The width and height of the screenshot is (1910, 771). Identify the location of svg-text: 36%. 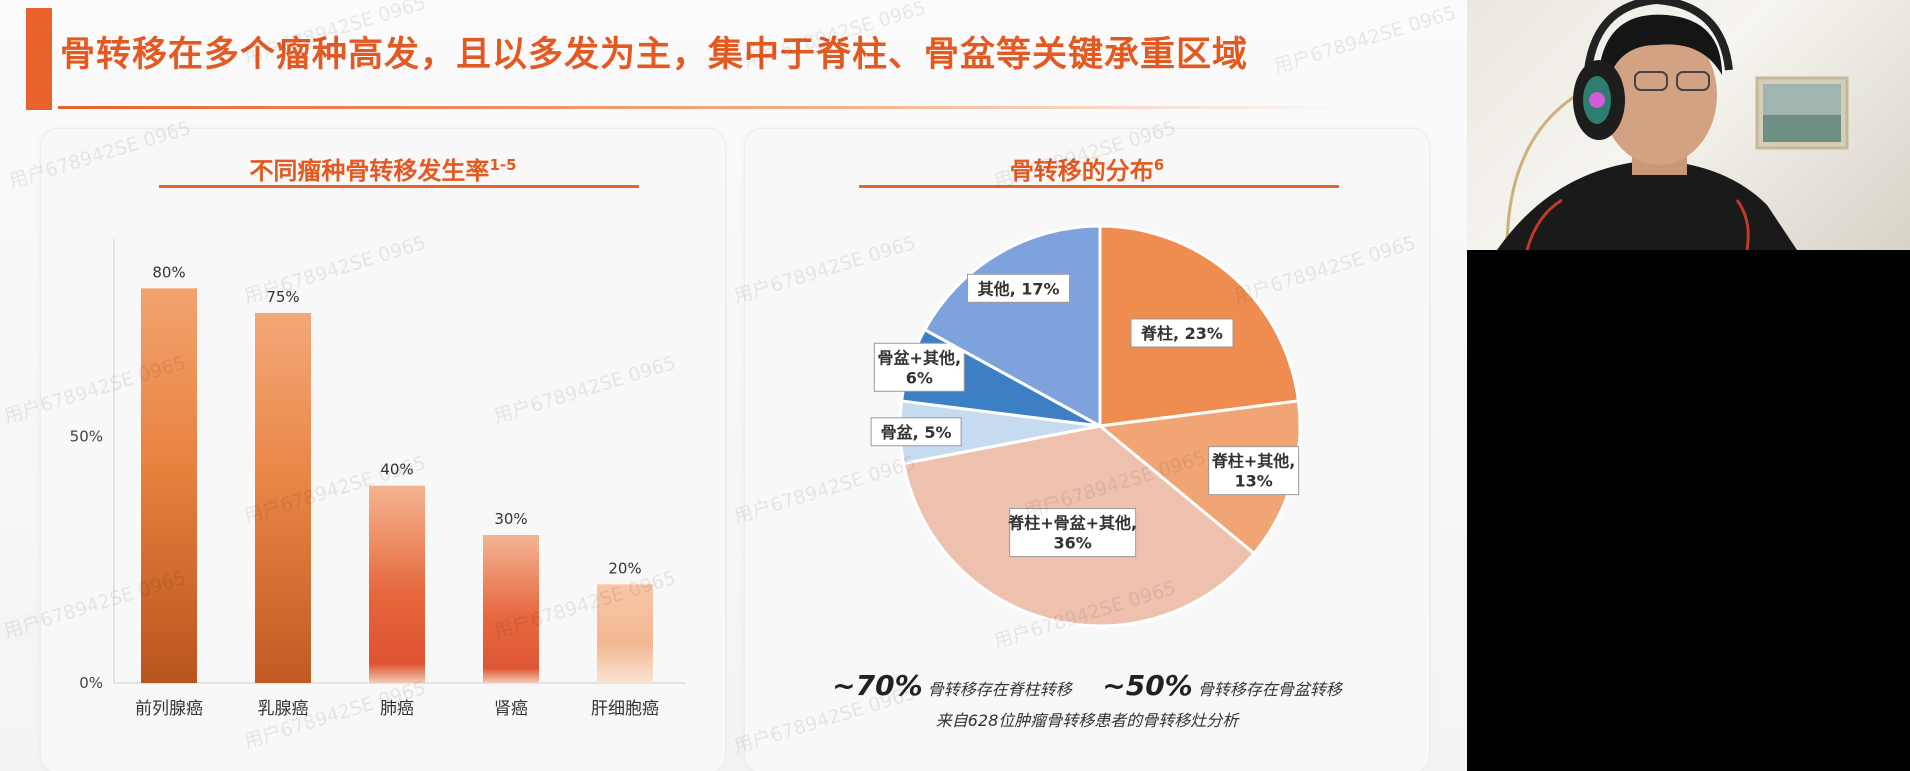
(1072, 543).